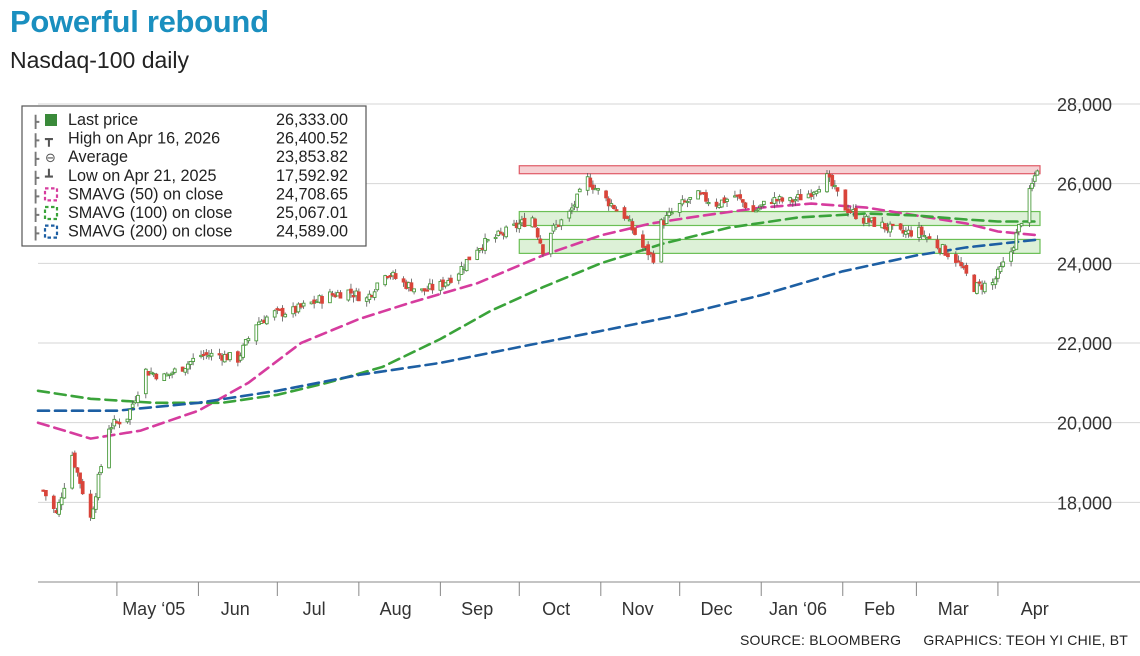 Image resolution: width=1140 pixels, height=656 pixels. I want to click on legend-label: Average, so click(98, 157).